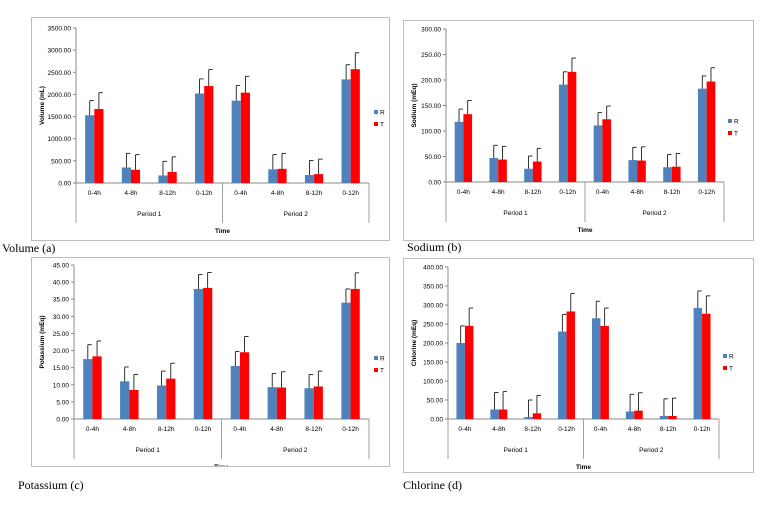  Describe the element at coordinates (61, 161) in the screenshot. I see `y-tick-label: 500.00` at that location.